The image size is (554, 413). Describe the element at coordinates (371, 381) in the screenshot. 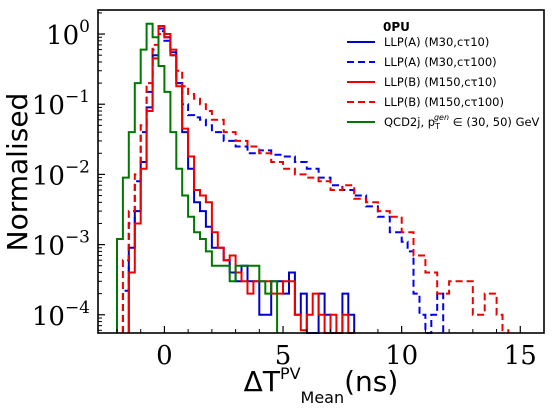

I see `x-axis-label-unit: (ns)` at that location.